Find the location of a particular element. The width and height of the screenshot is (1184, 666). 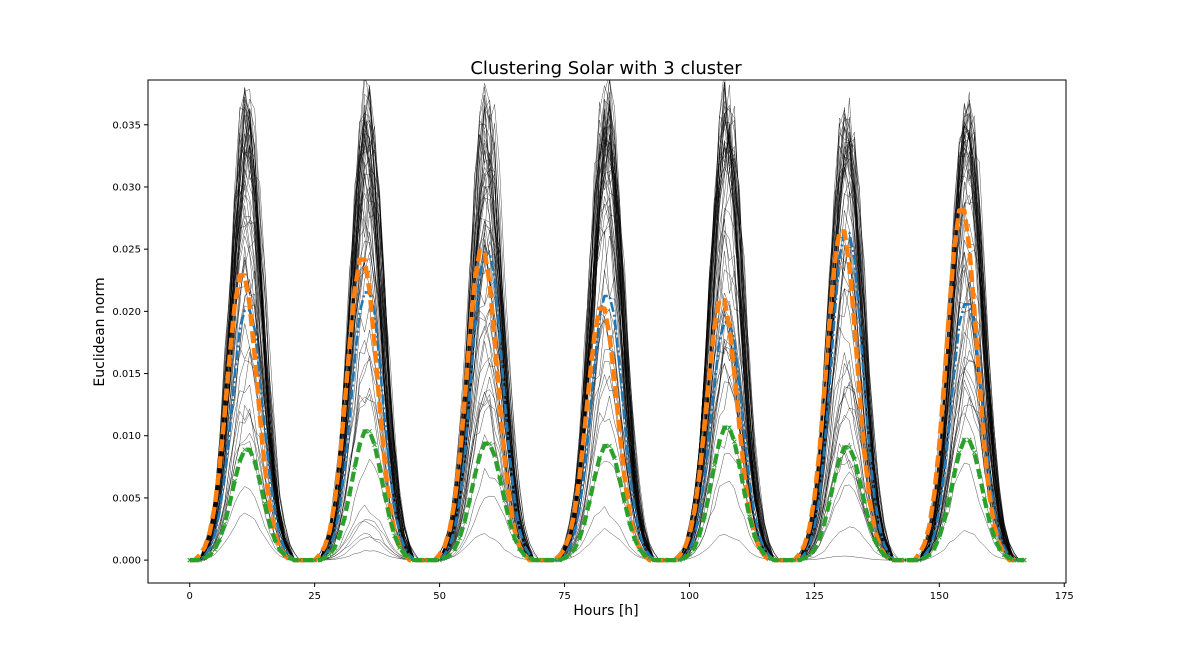

chart-title: Clustering Solar with 3 cluster is located at coordinates (606, 68).